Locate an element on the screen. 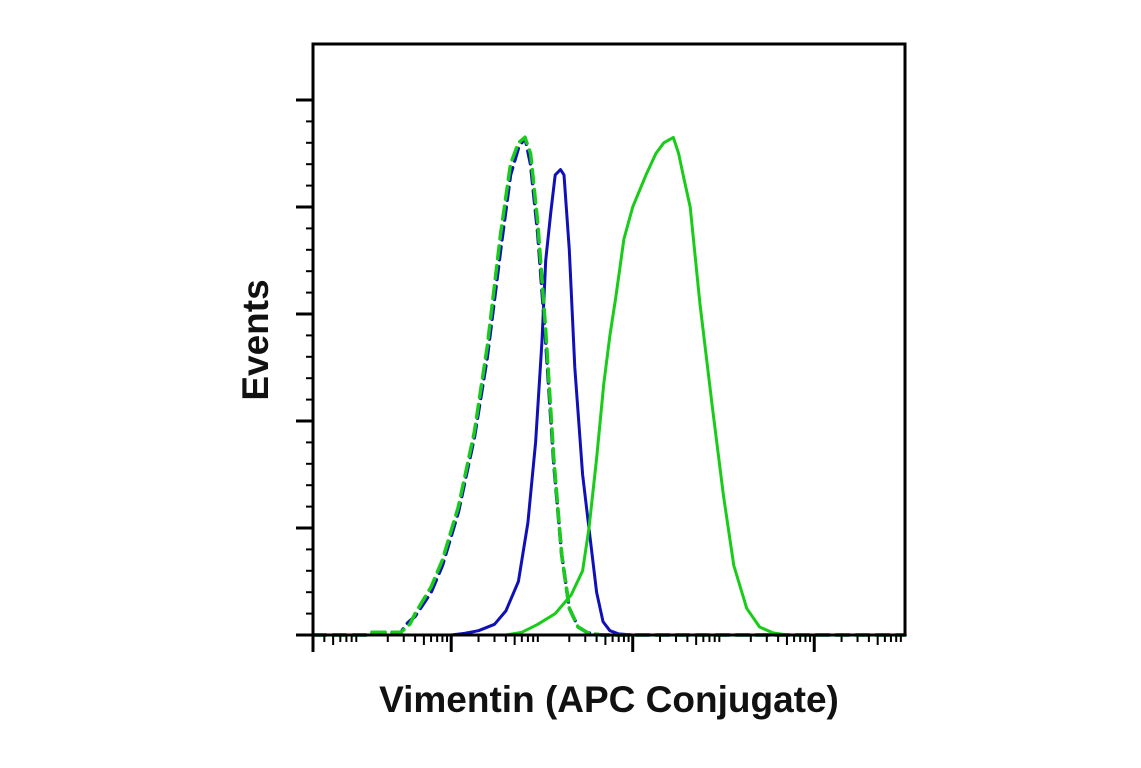 This screenshot has height=768, width=1141. y-axis-ticks is located at coordinates (304, 367).